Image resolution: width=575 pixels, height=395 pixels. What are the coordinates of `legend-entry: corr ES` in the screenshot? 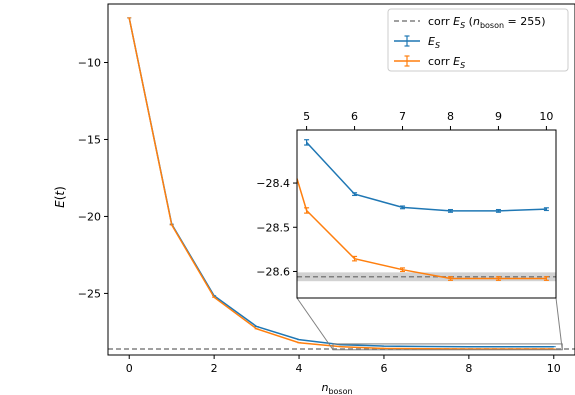 It's located at (429, 62).